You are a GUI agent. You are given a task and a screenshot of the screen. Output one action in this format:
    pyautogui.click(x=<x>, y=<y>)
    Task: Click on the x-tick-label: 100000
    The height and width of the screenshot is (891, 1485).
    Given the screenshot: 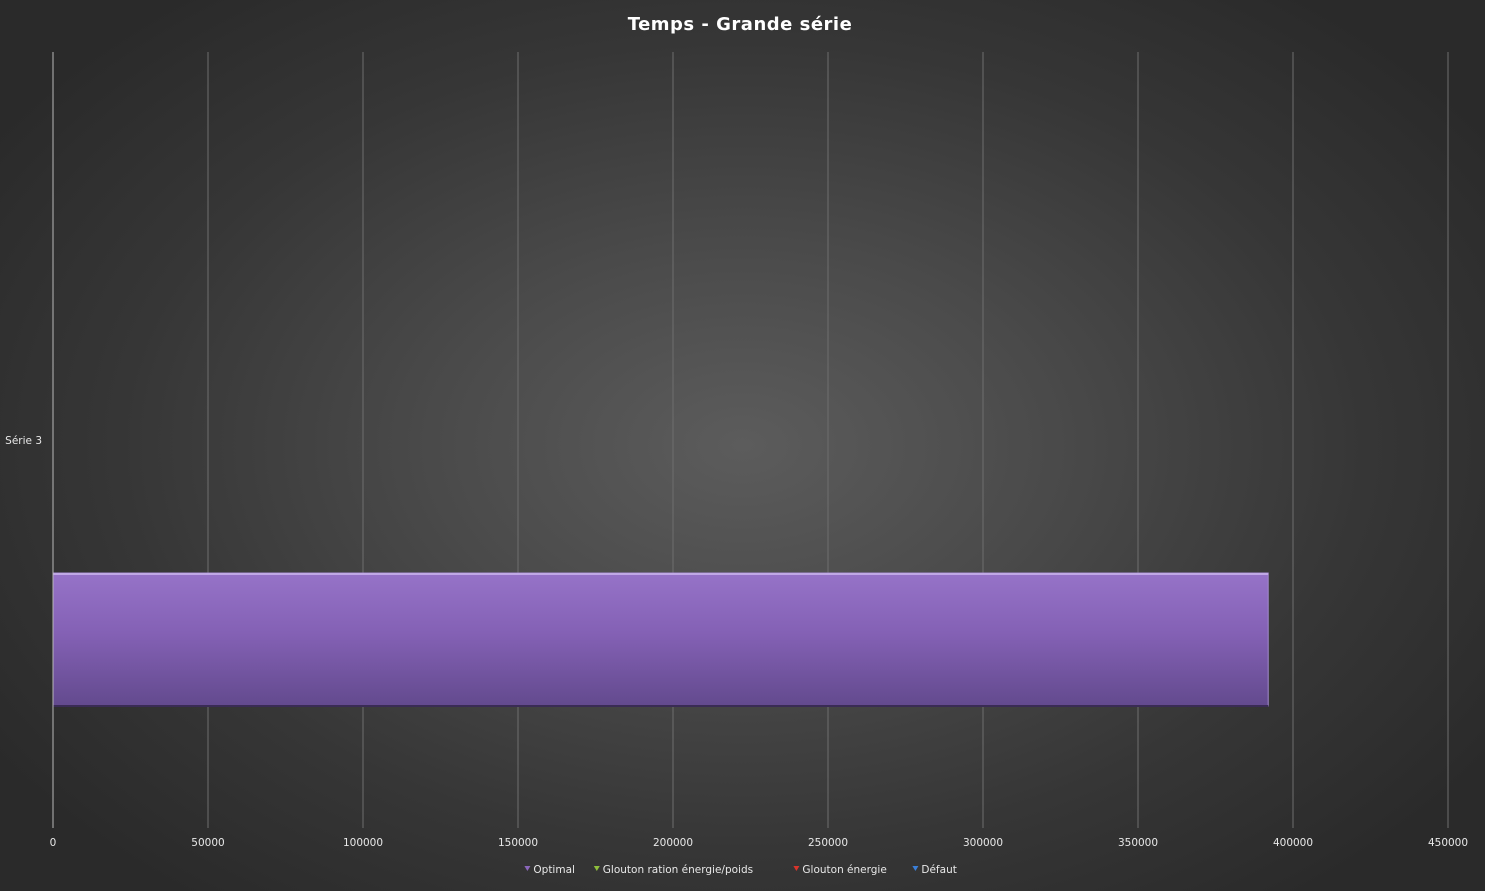 What is the action you would take?
    pyautogui.click(x=363, y=843)
    